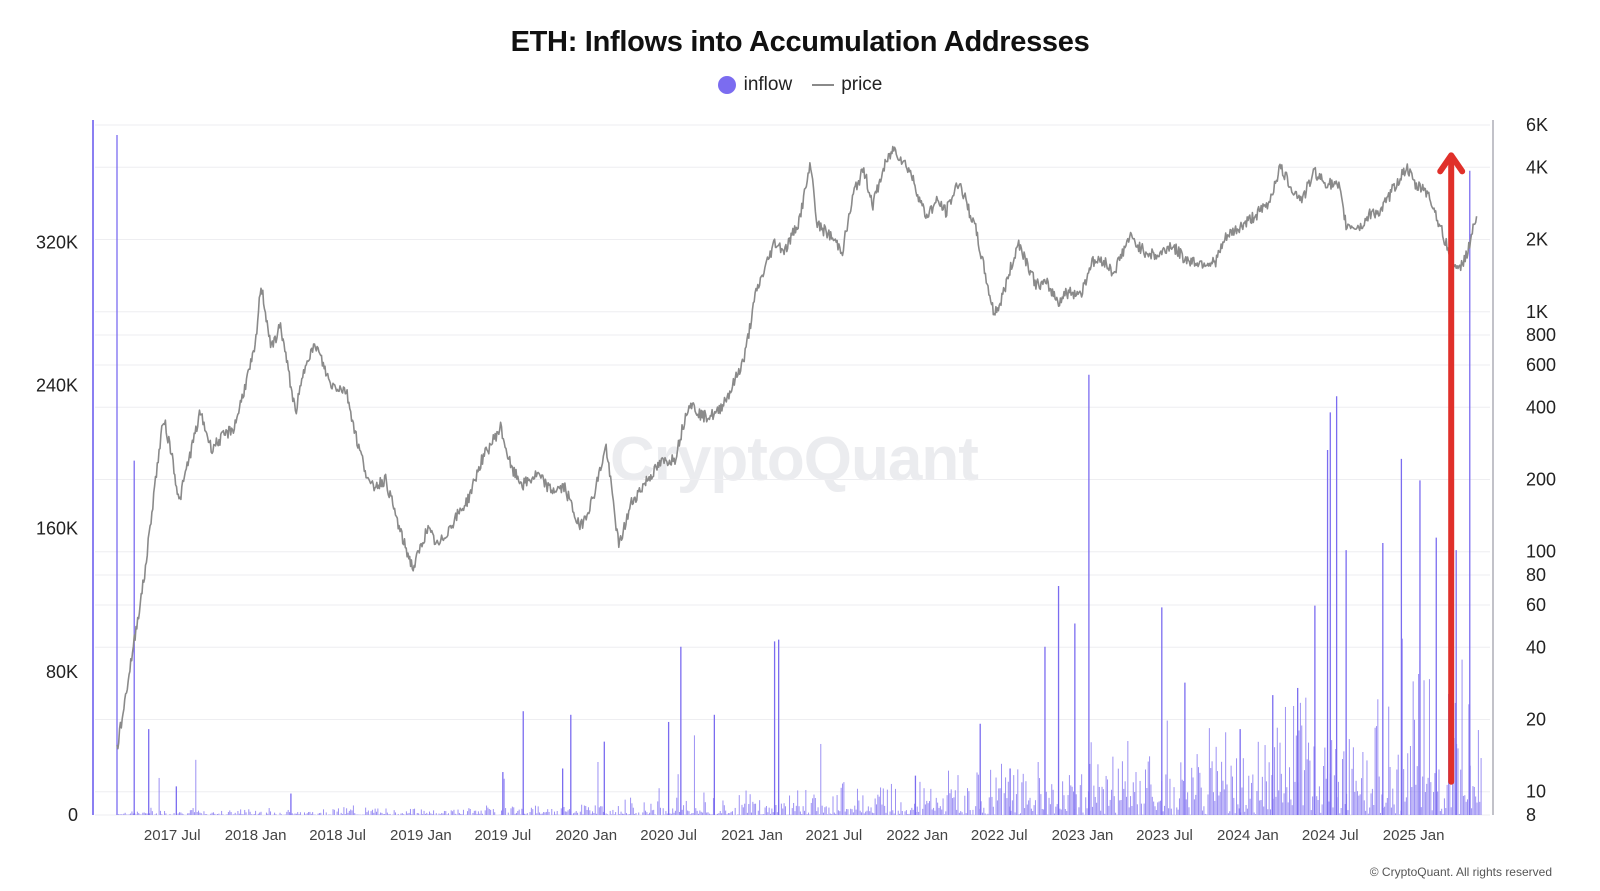 Image resolution: width=1600 pixels, height=891 pixels. What do you see at coordinates (421, 835) in the screenshot?
I see `x-tick-label: 2019 Jan` at bounding box center [421, 835].